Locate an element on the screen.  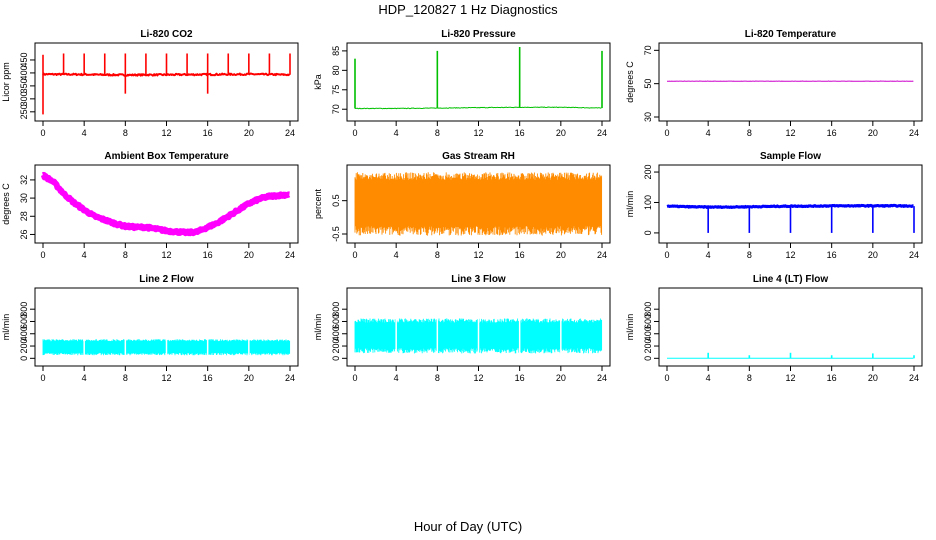
y-tick-label: 75 is located at coordinates (336, 90).